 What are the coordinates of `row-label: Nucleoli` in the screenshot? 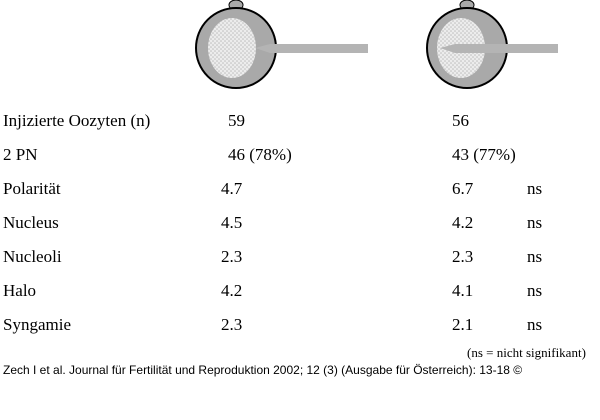 It's located at (32, 256).